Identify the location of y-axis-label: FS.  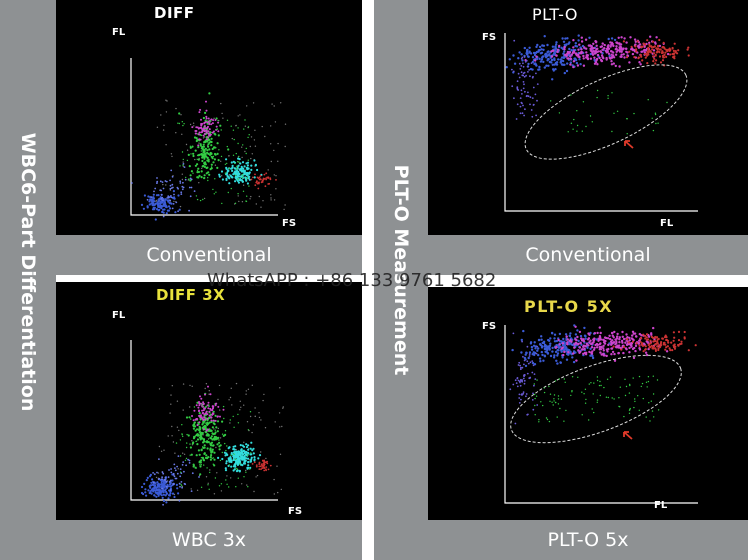
(489, 37).